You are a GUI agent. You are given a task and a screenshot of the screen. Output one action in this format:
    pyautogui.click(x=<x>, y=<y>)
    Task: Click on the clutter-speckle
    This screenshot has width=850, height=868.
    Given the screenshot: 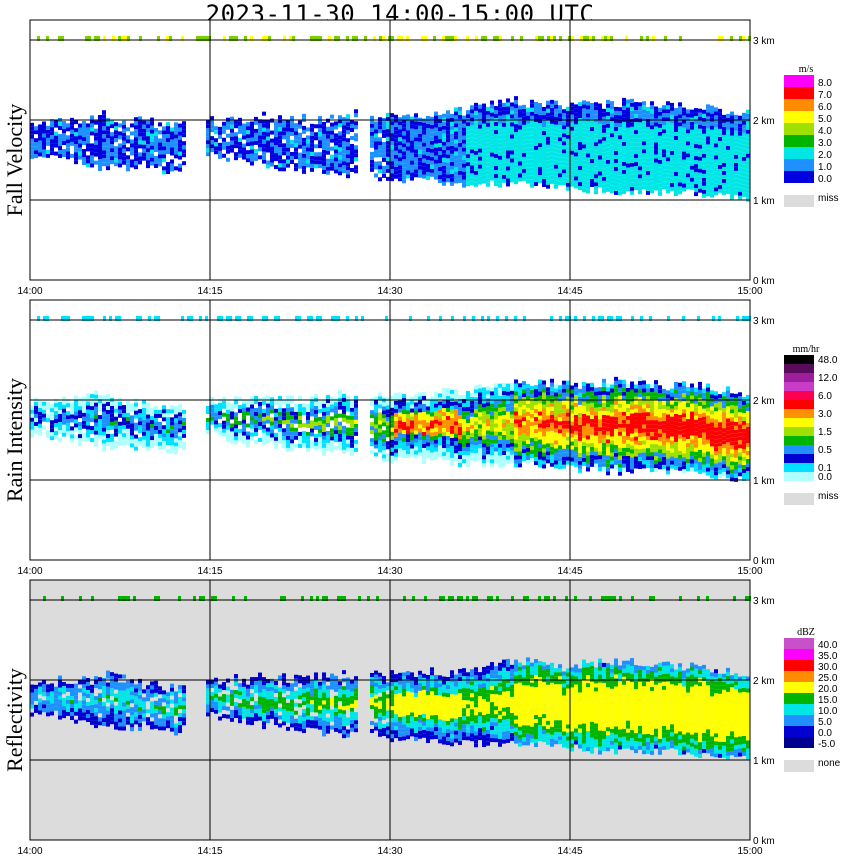 What is the action you would take?
    pyautogui.click(x=394, y=38)
    